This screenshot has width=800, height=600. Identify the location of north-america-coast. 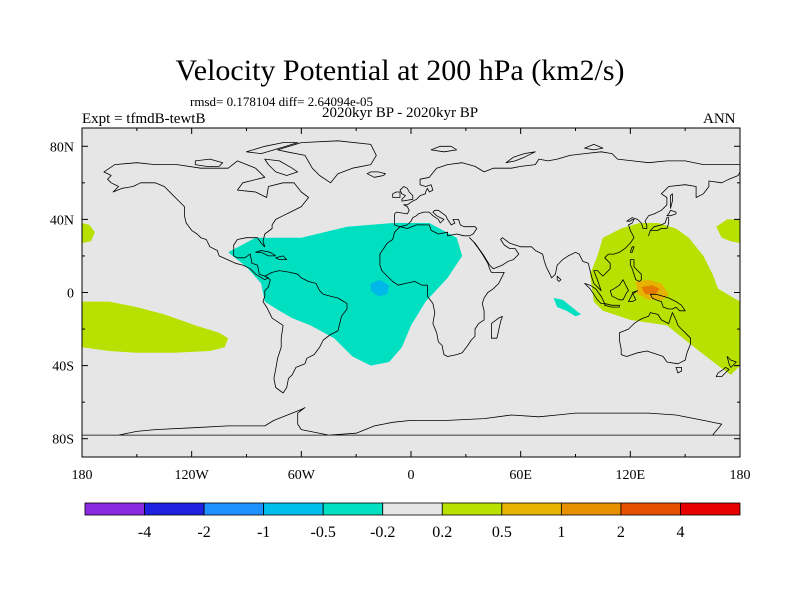
(206, 220).